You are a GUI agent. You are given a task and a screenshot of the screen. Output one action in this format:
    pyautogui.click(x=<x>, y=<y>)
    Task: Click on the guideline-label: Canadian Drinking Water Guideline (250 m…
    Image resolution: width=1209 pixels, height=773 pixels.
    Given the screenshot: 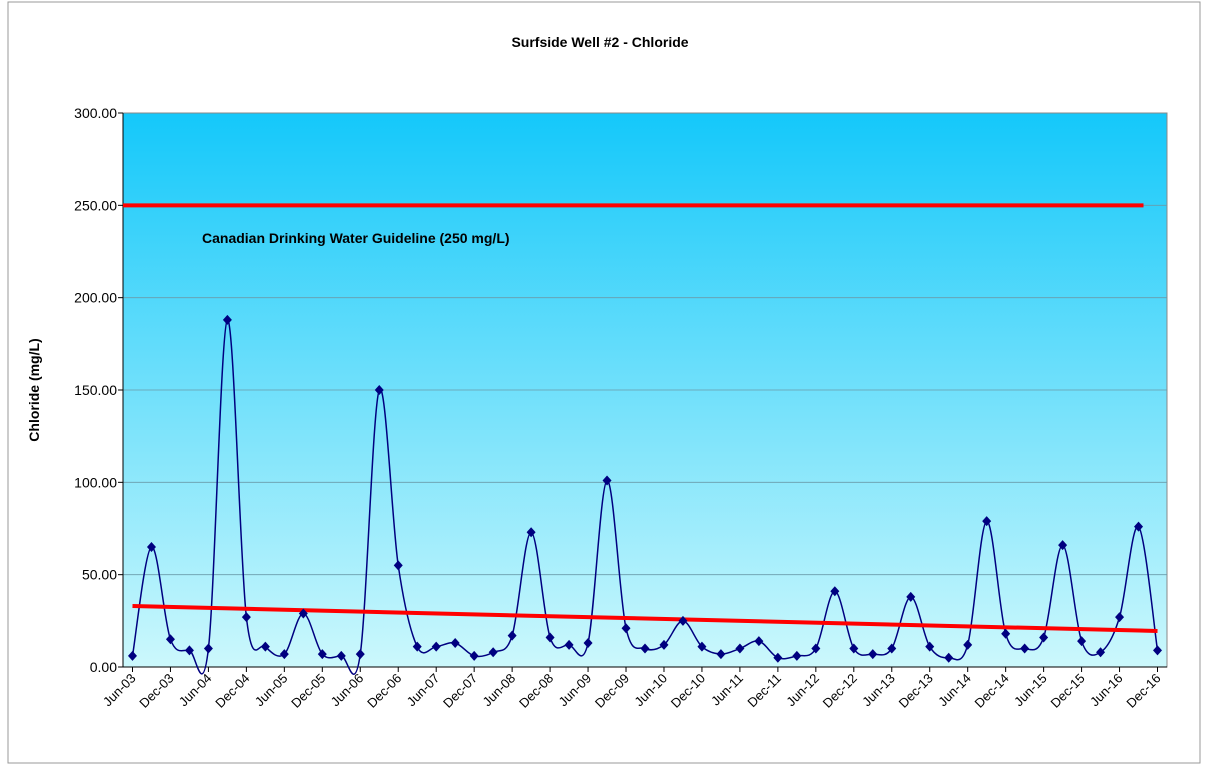 What is the action you would take?
    pyautogui.click(x=356, y=238)
    